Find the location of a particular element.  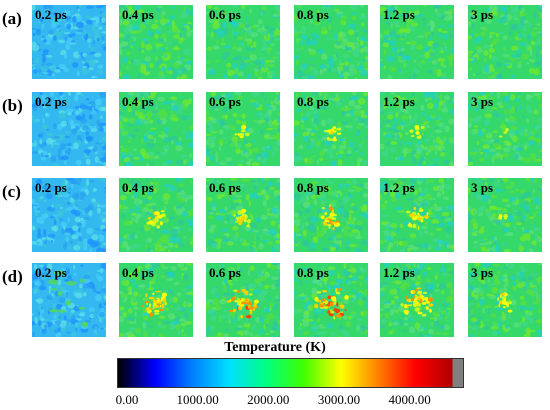

temperature-colorbar is located at coordinates (290, 373).